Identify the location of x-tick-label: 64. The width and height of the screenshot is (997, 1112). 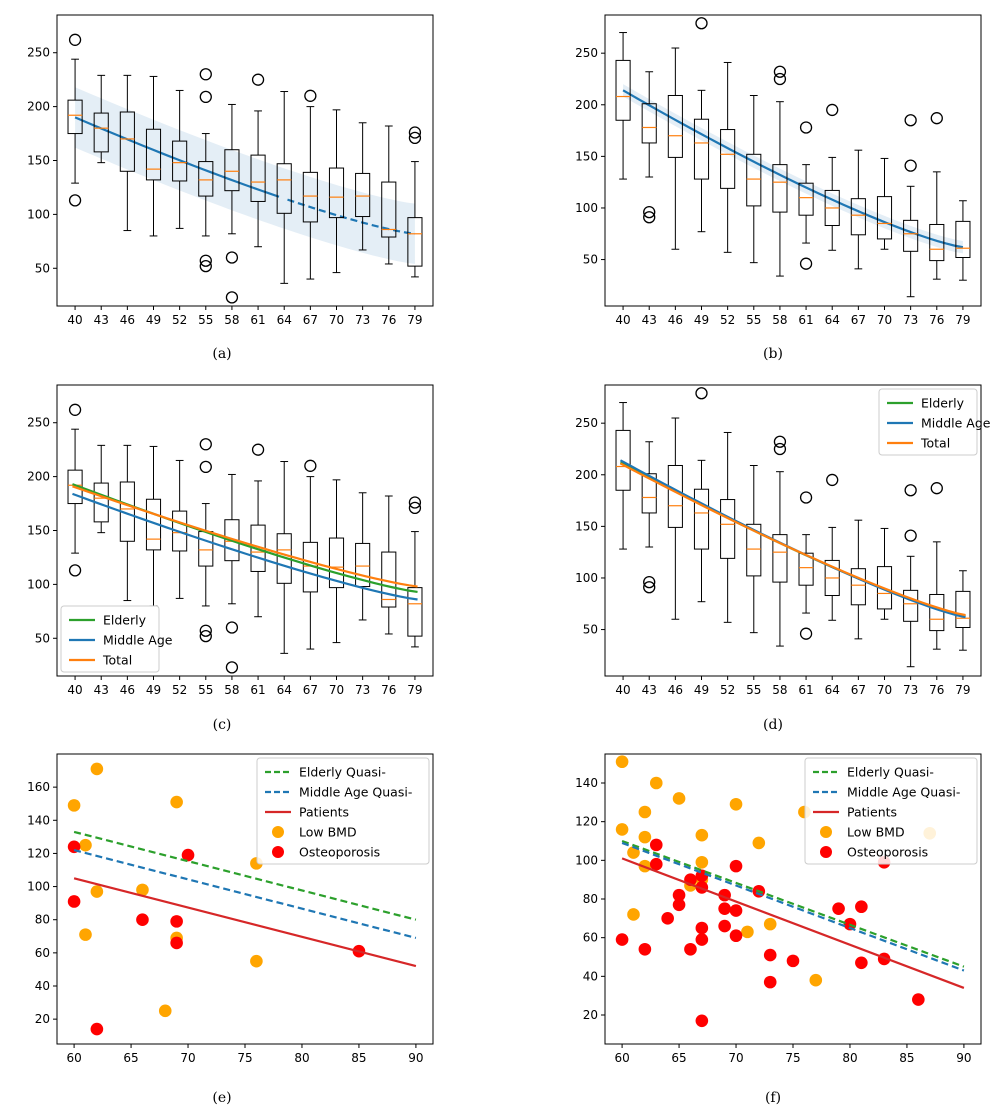
(832, 690).